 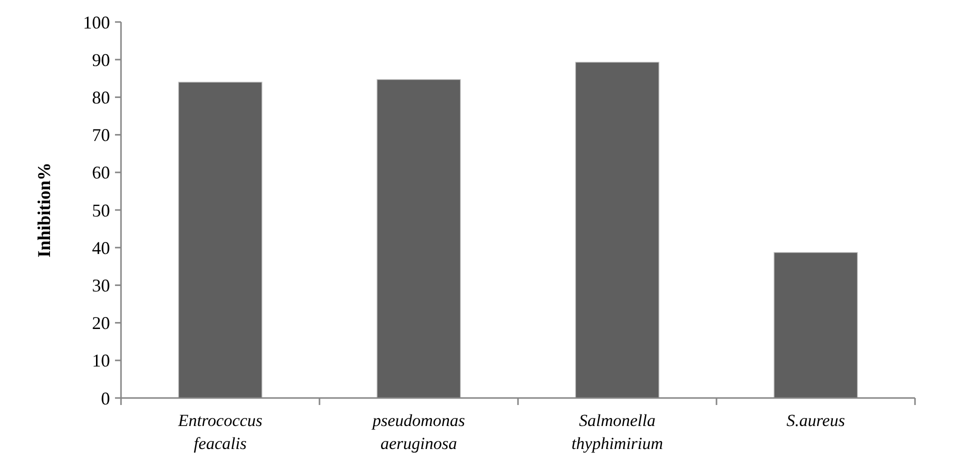 I want to click on x-tick-label: S.aureus, so click(x=816, y=420).